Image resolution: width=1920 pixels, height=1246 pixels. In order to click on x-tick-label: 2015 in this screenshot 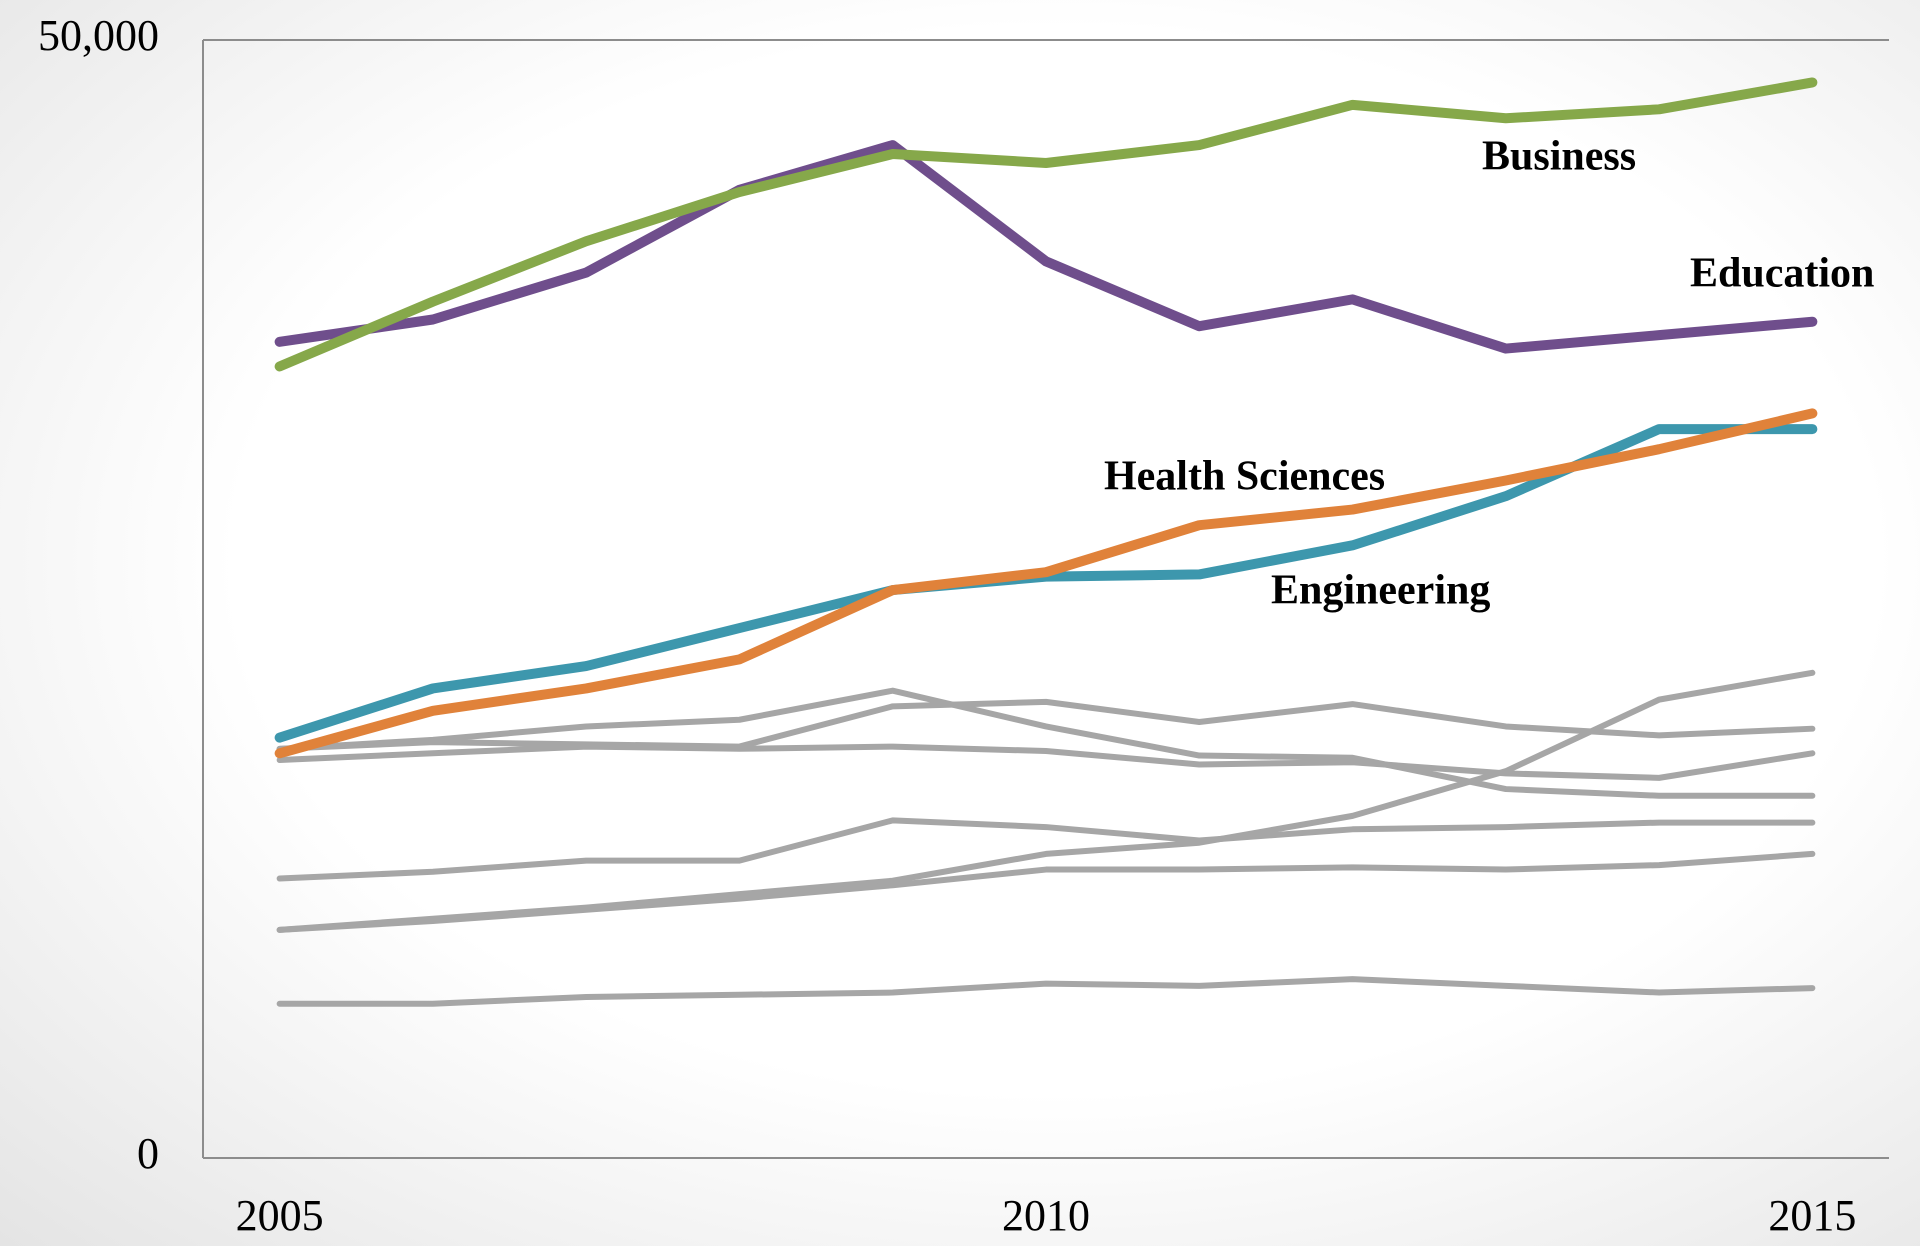, I will do `click(1812, 1215)`.